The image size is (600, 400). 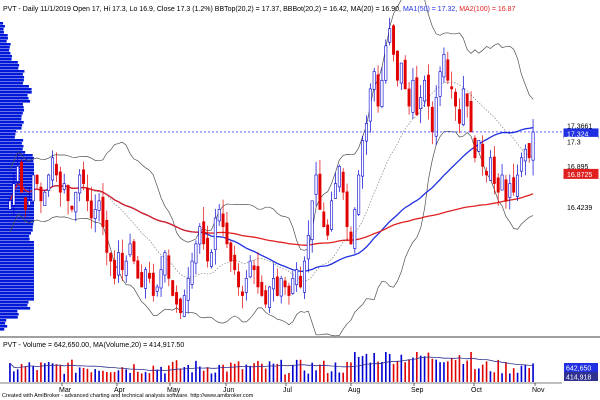 I want to click on month-label: Apr, so click(x=120, y=390).